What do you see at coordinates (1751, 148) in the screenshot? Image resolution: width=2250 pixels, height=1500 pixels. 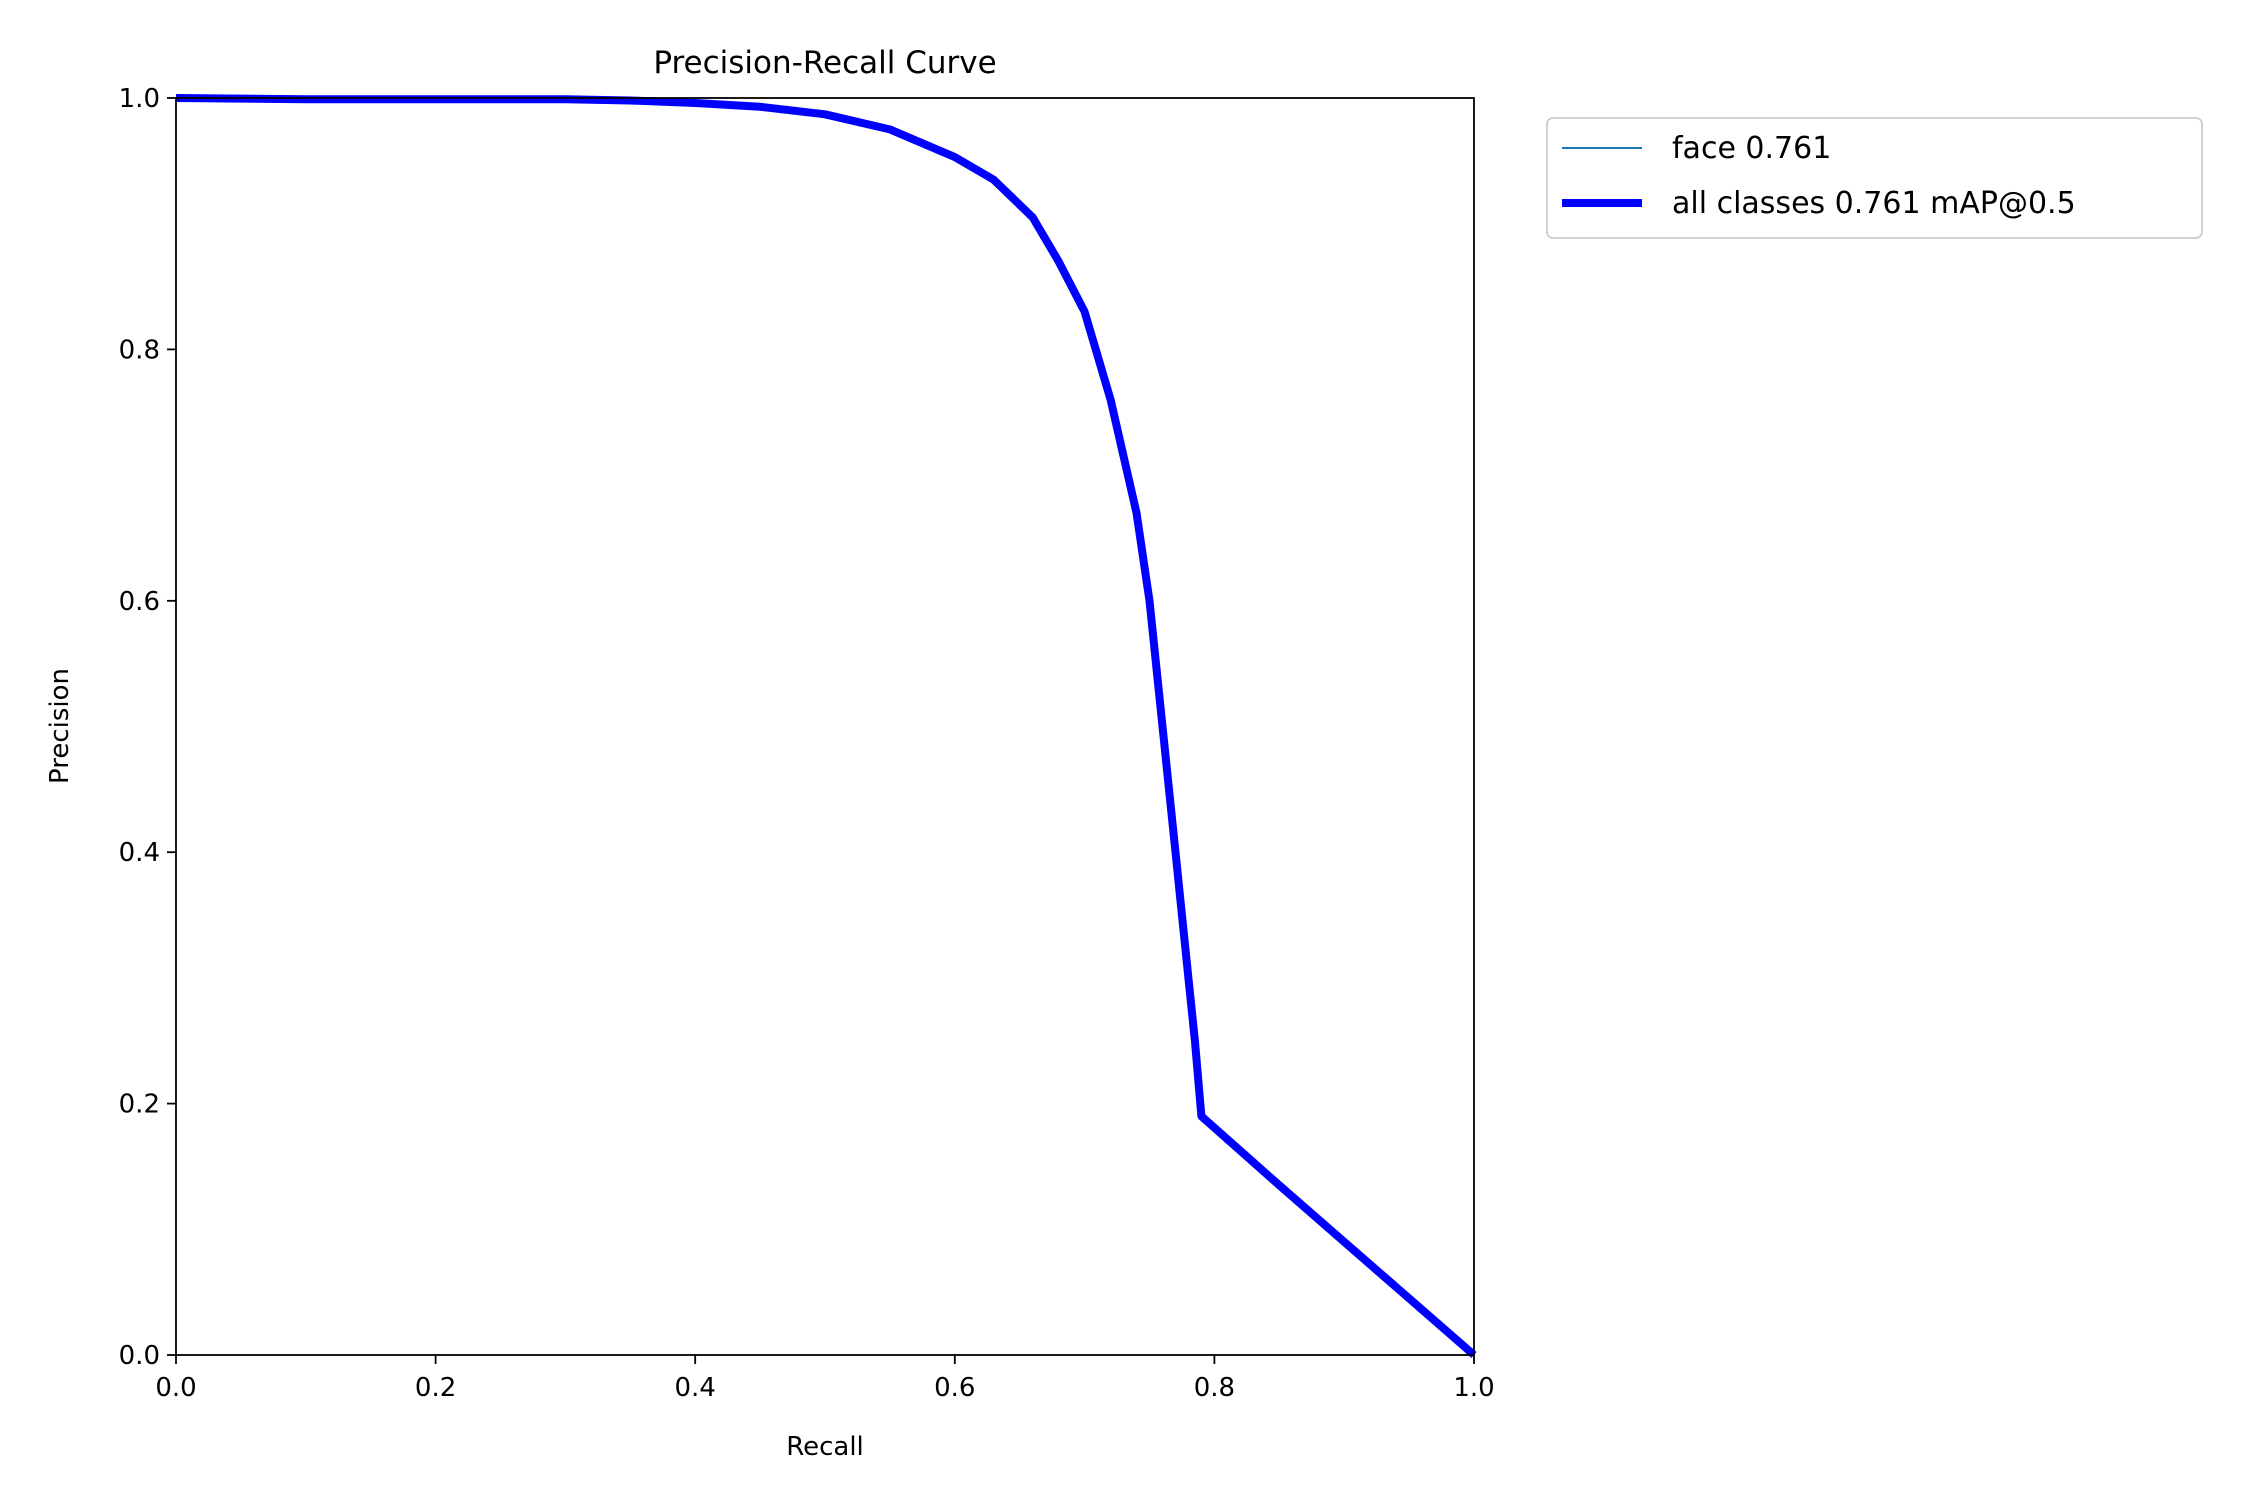 I see `legend-label: face 0.761` at bounding box center [1751, 148].